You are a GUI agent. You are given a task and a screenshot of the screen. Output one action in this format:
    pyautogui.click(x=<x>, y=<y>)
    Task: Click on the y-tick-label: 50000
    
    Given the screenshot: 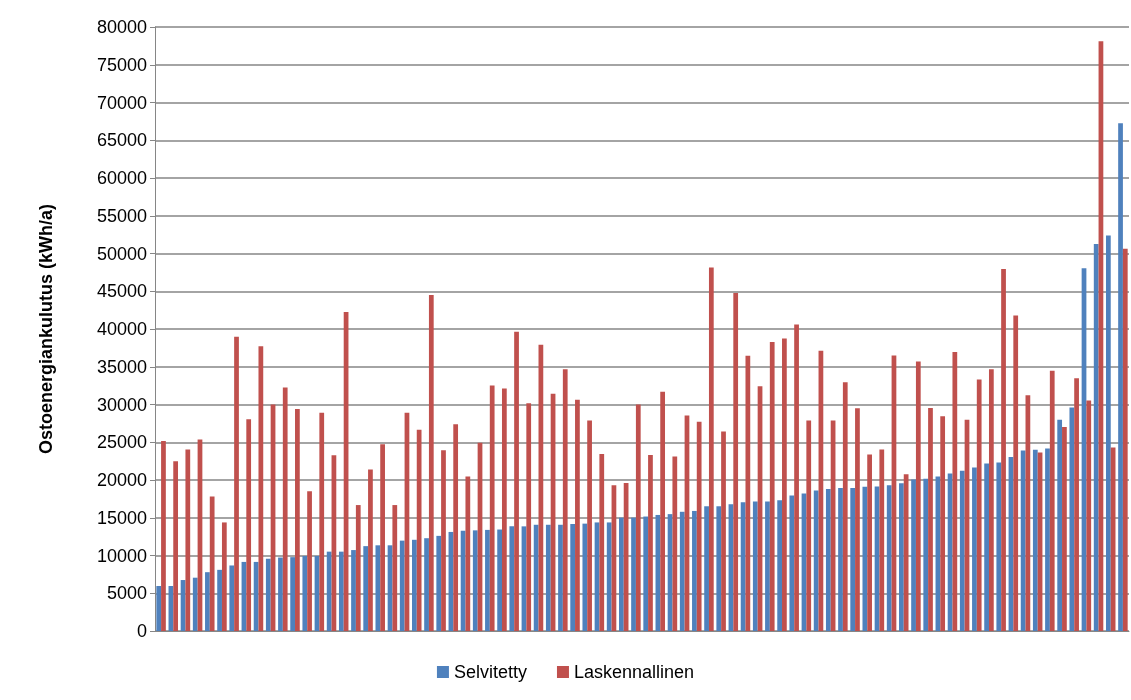 What is the action you would take?
    pyautogui.click(x=121, y=253)
    